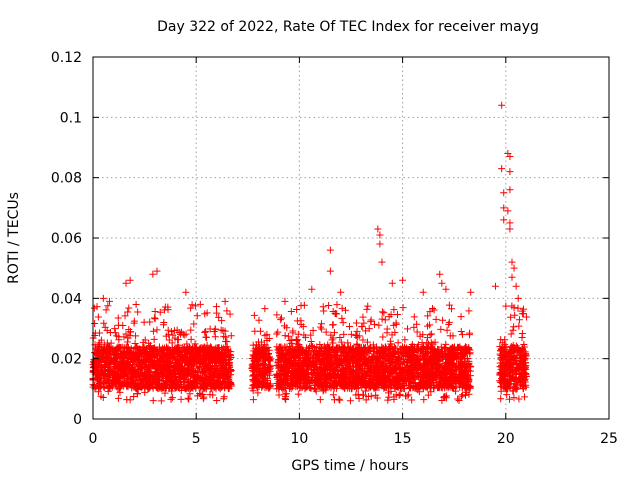  Describe the element at coordinates (506, 439) in the screenshot. I see `x-tick-label: 20` at that location.